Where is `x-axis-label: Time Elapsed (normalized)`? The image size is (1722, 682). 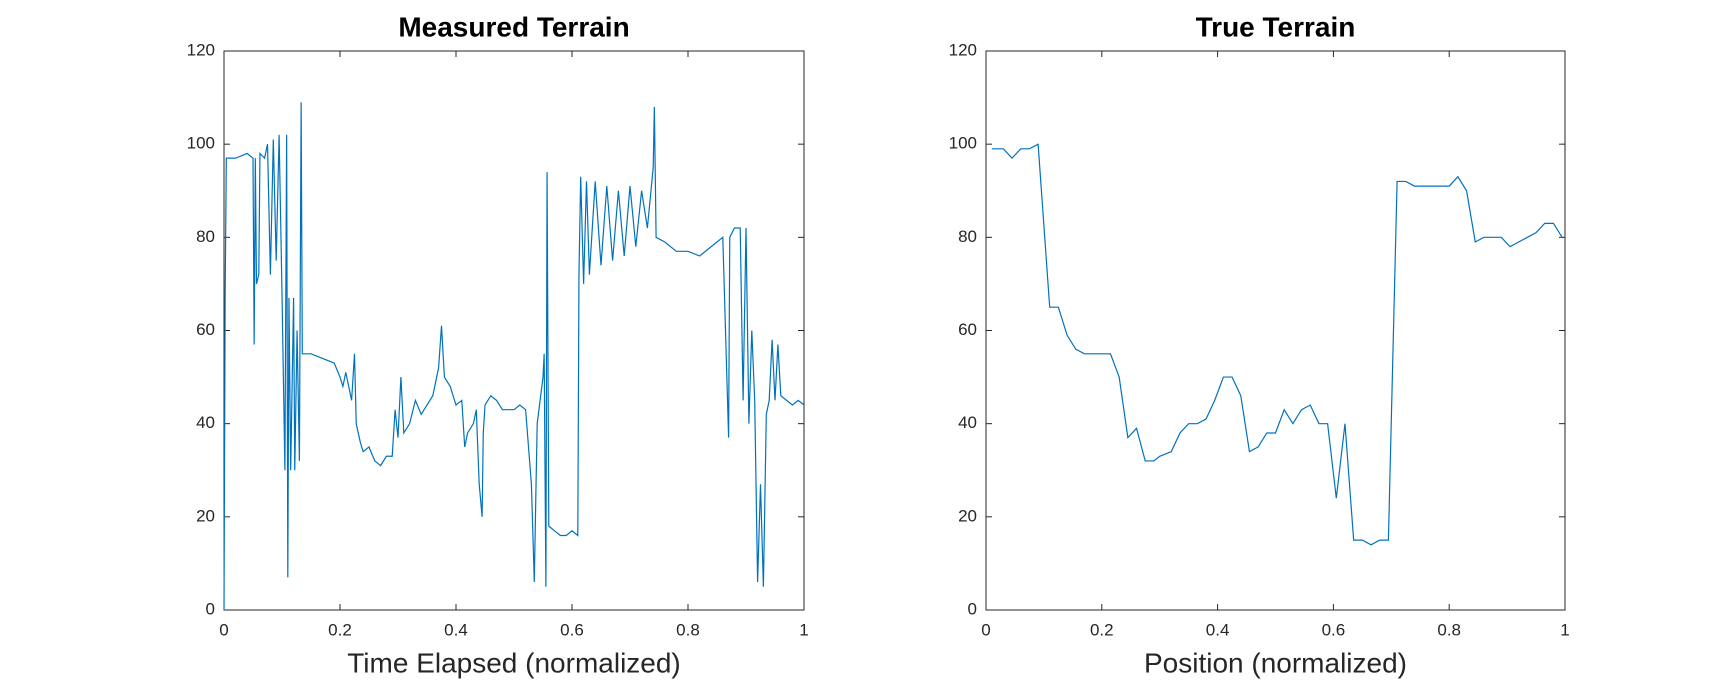
x-axis-label: Time Elapsed (normalized) is located at coordinates (514, 662).